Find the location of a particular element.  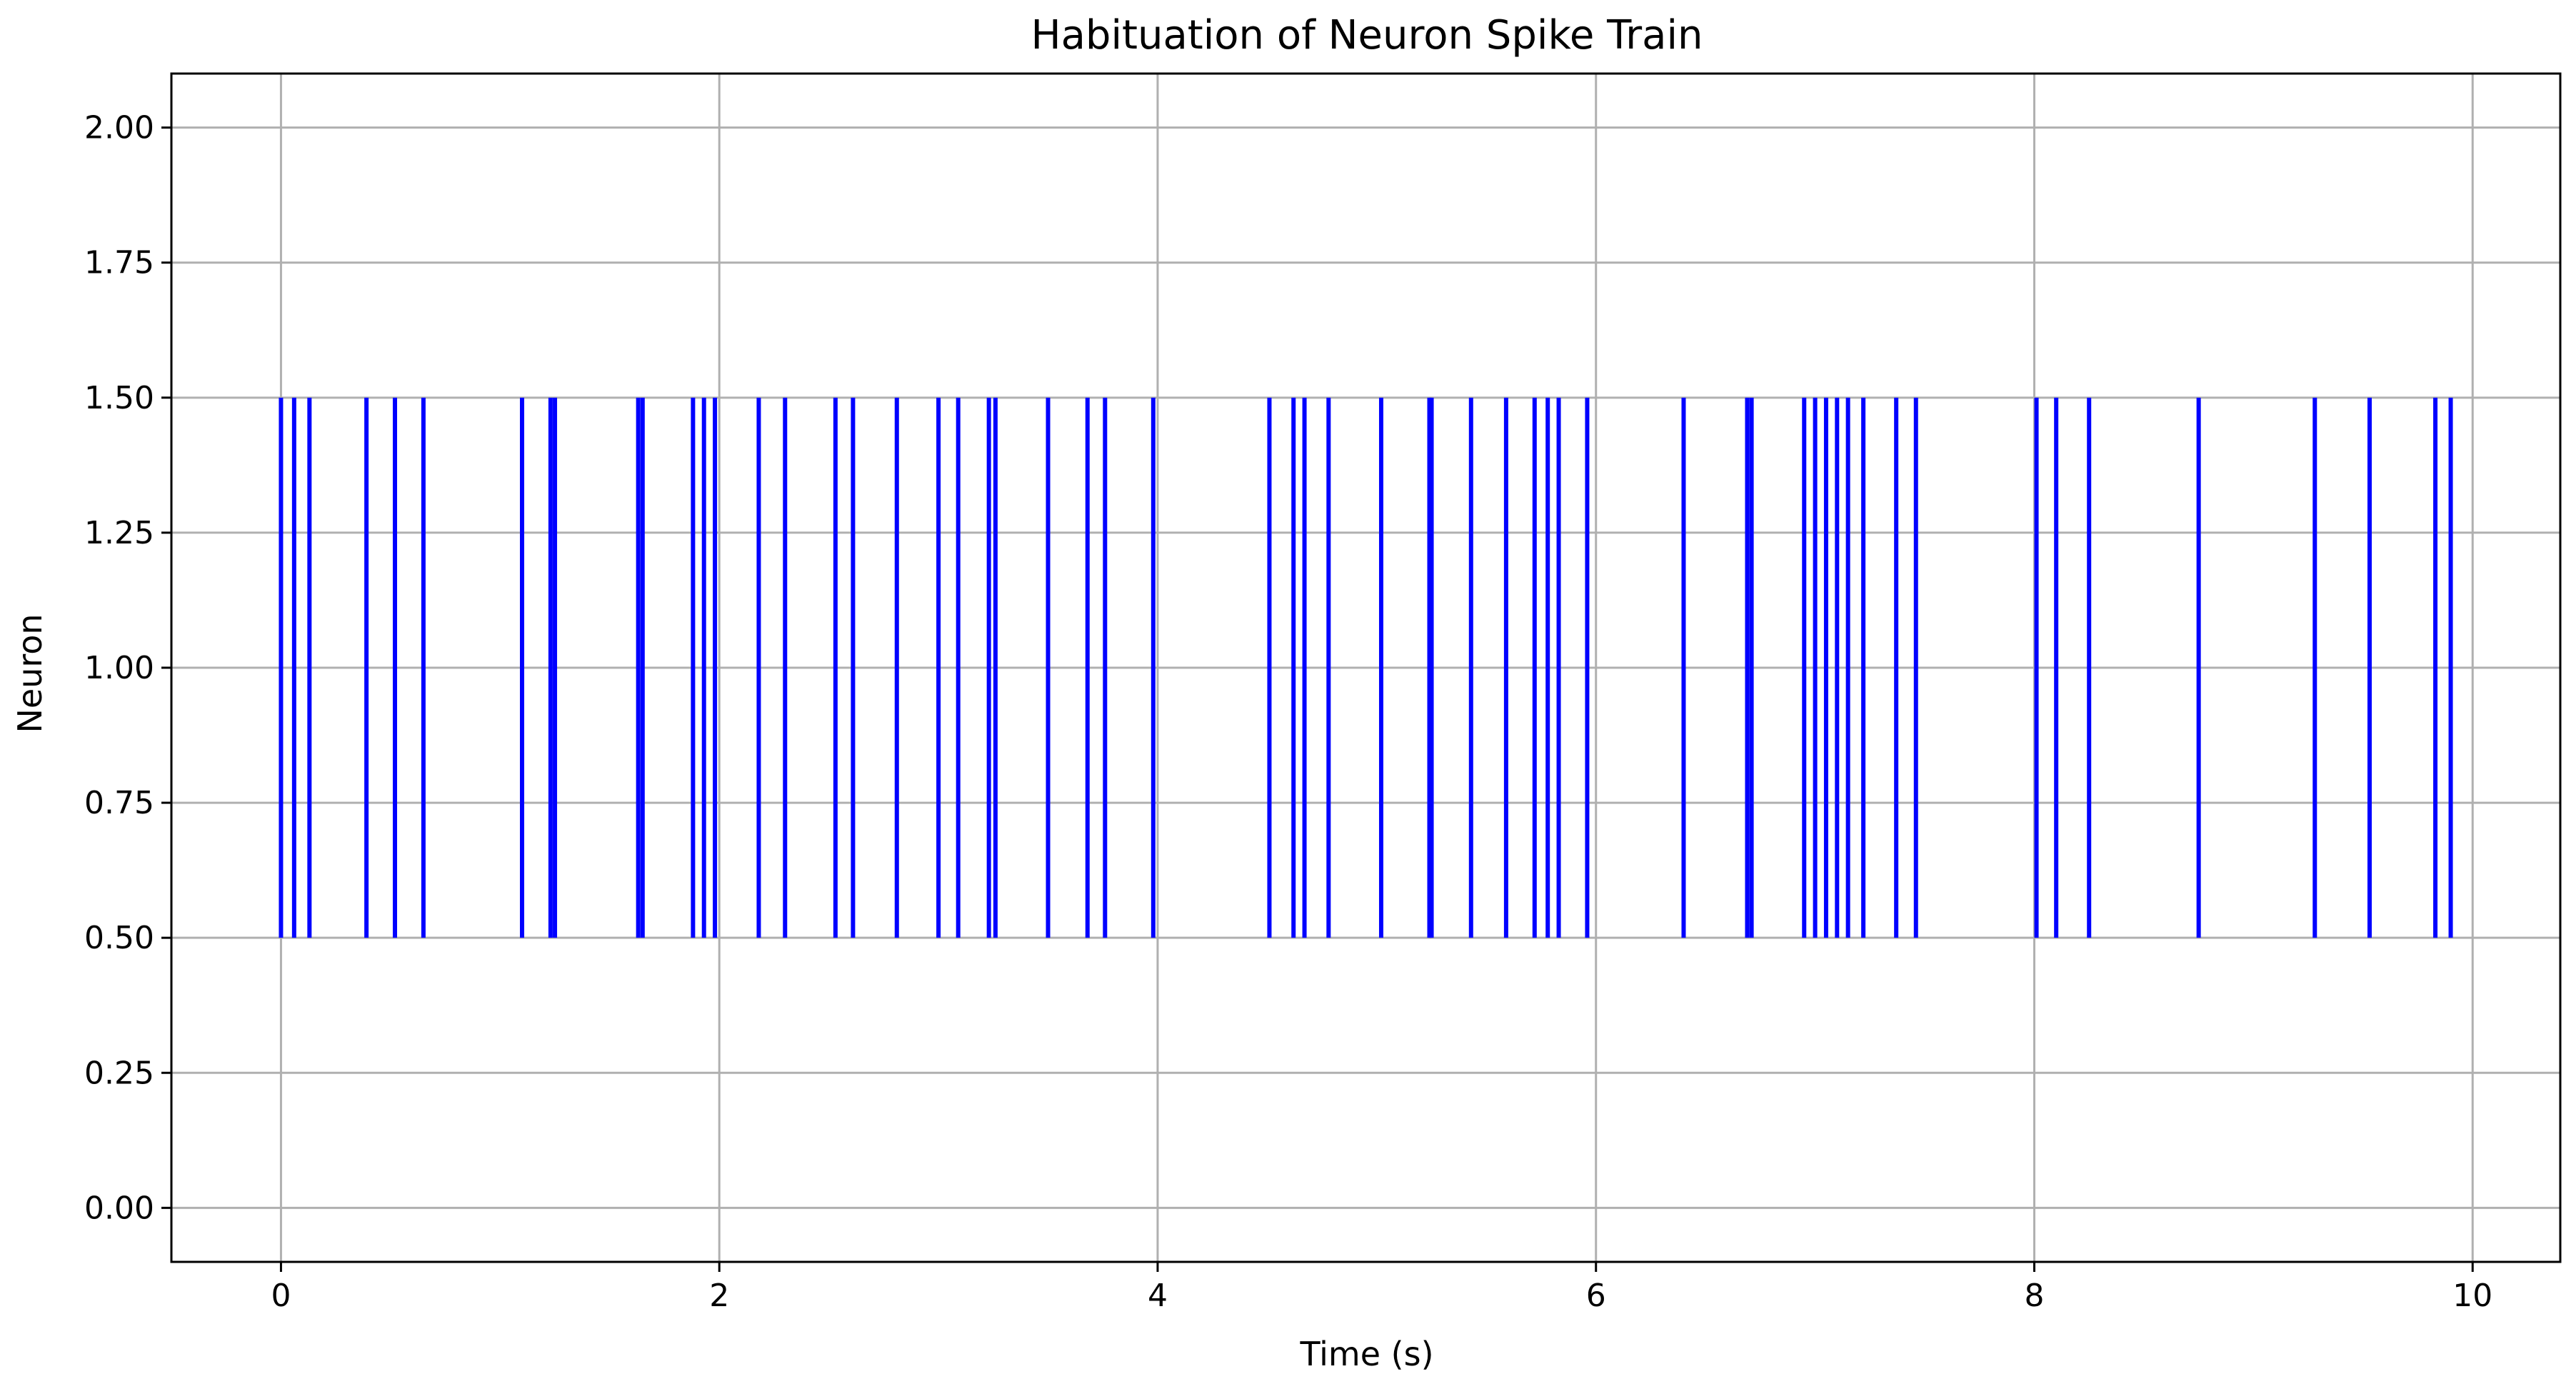

y-tick-label: 1.25 is located at coordinates (119, 533).